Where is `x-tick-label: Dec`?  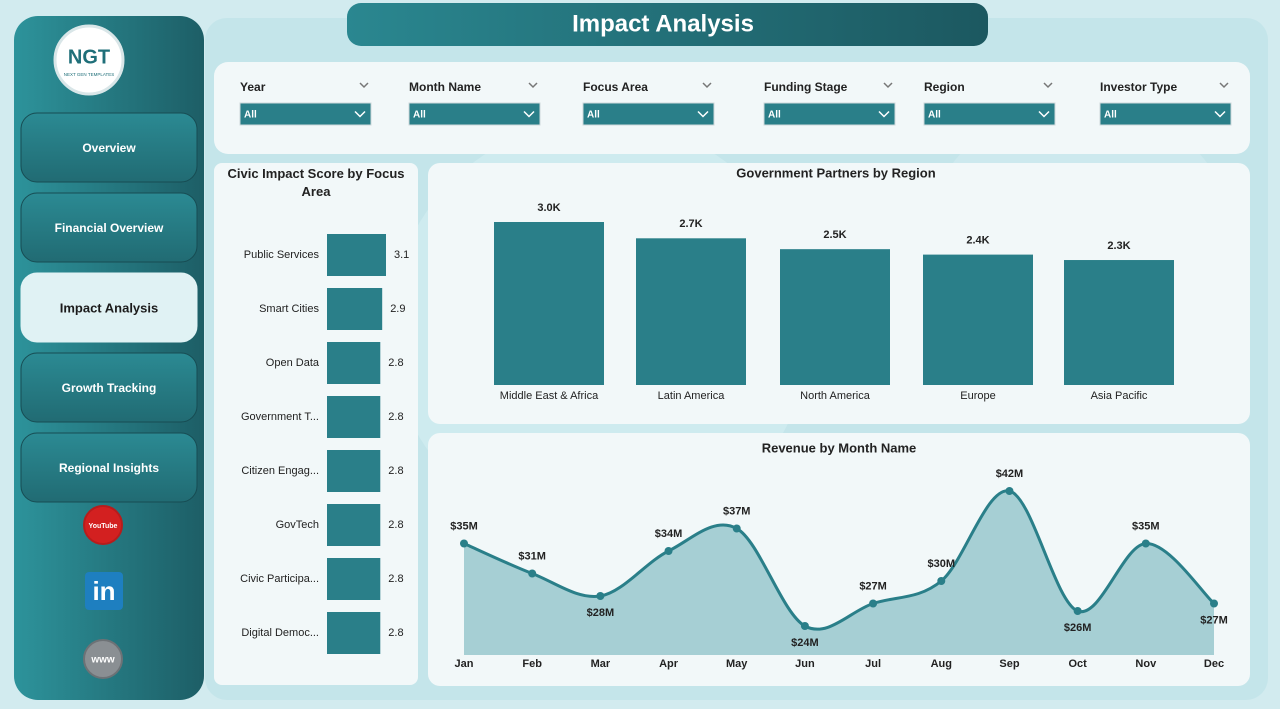 x-tick-label: Dec is located at coordinates (1214, 664).